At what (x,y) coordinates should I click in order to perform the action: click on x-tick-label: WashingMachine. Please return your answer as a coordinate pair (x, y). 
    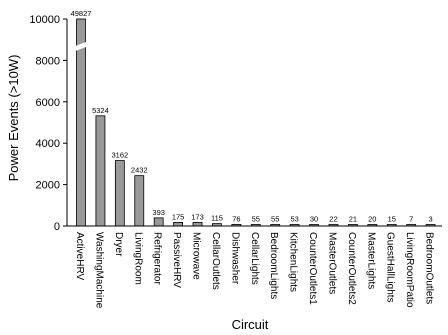
    Looking at the image, I should click on (98, 270).